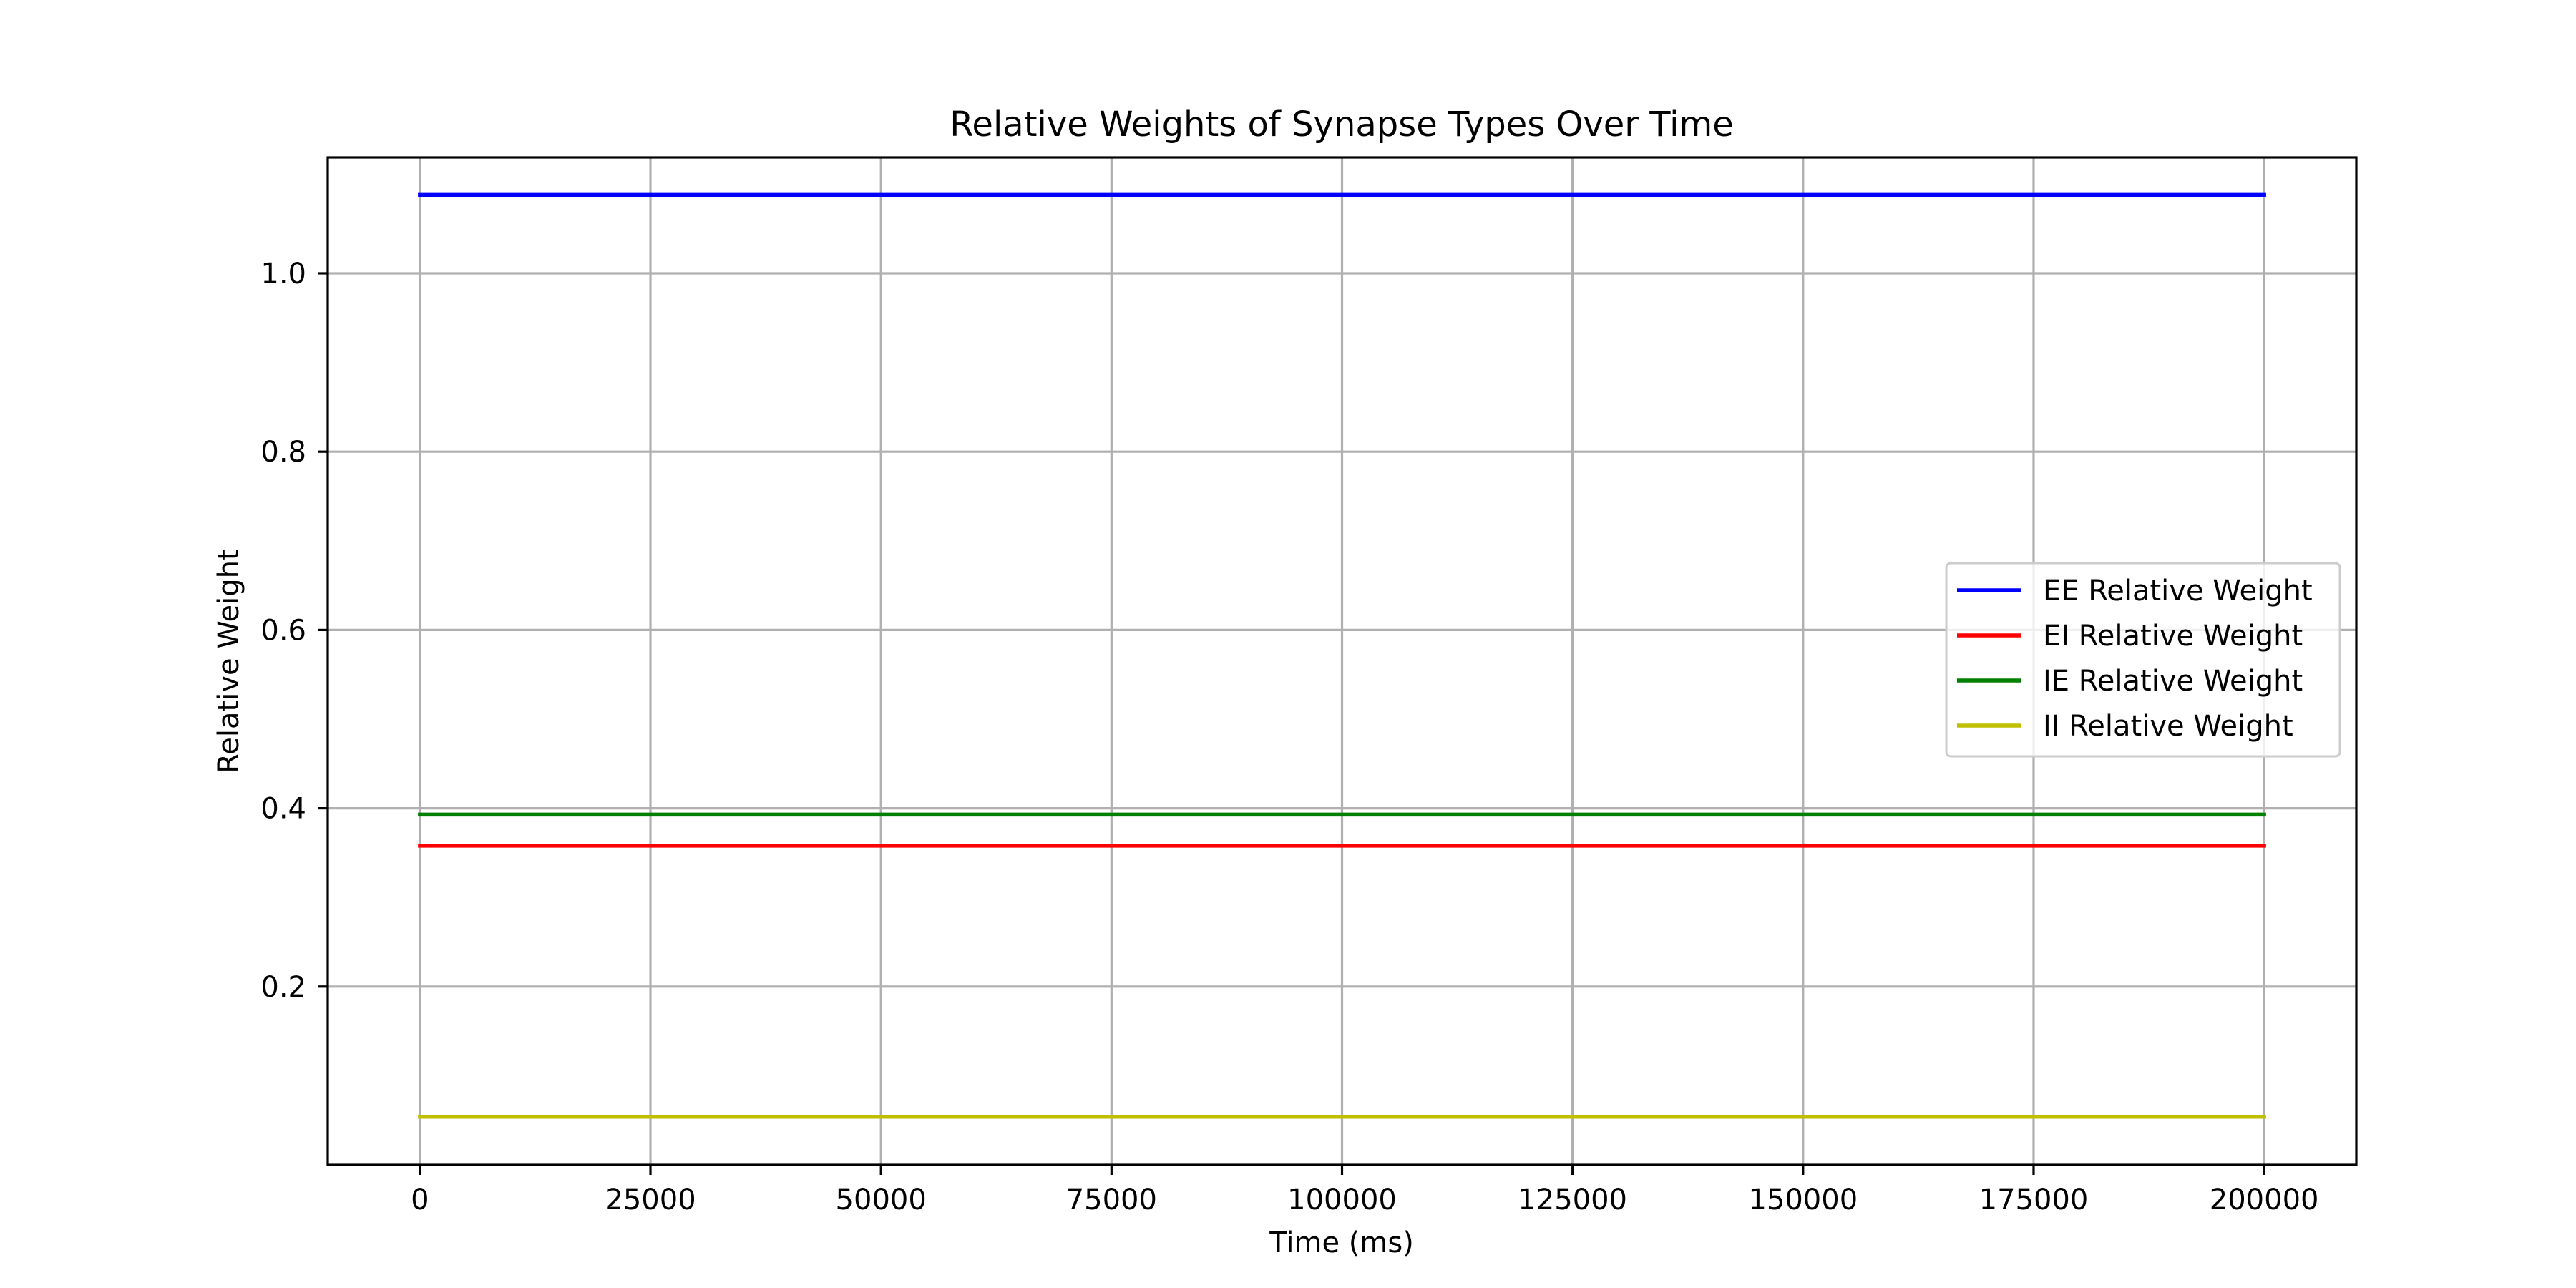 This screenshot has width=2576, height=1288. I want to click on legend-label: II Relative Weight, so click(2168, 726).